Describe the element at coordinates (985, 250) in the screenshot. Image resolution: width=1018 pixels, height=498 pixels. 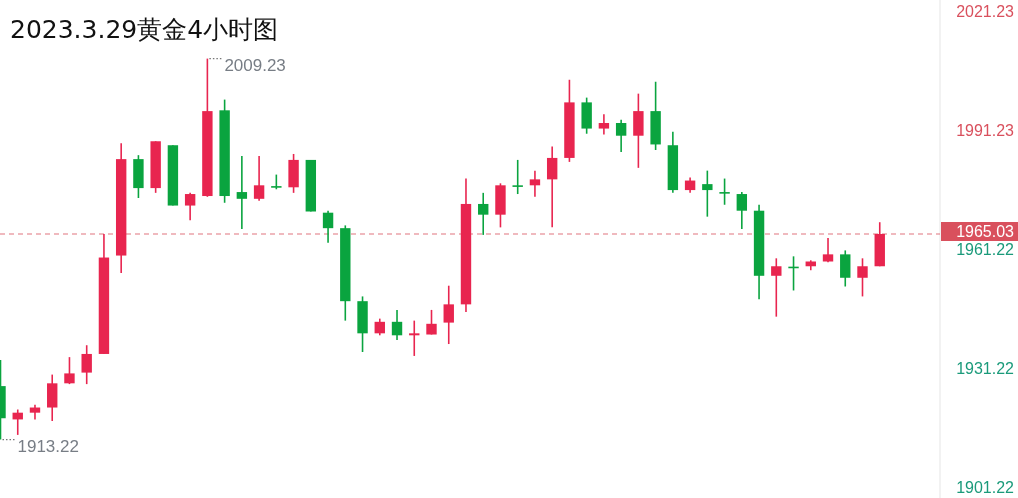
I see `y-tick-label: 1961.22` at that location.